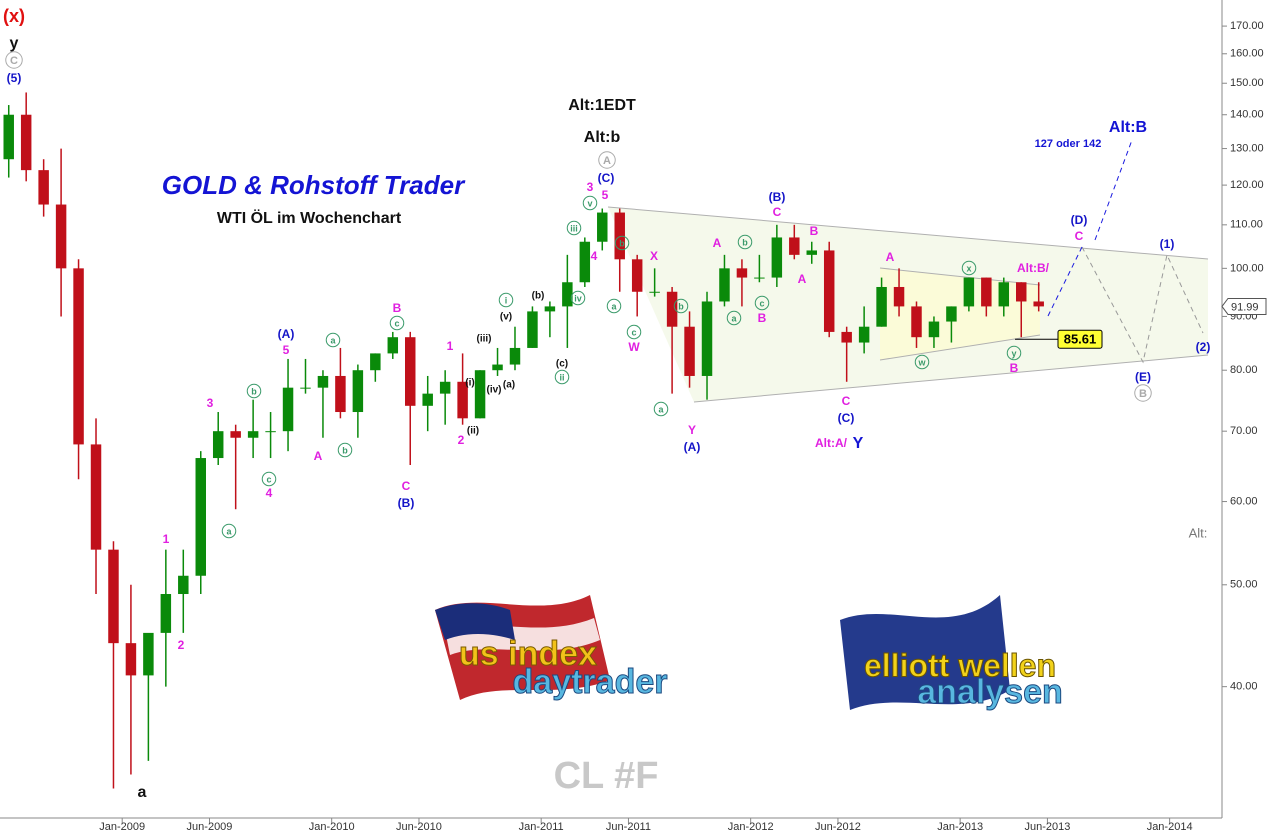  I want to click on wave-label: (ii), so click(473, 431).